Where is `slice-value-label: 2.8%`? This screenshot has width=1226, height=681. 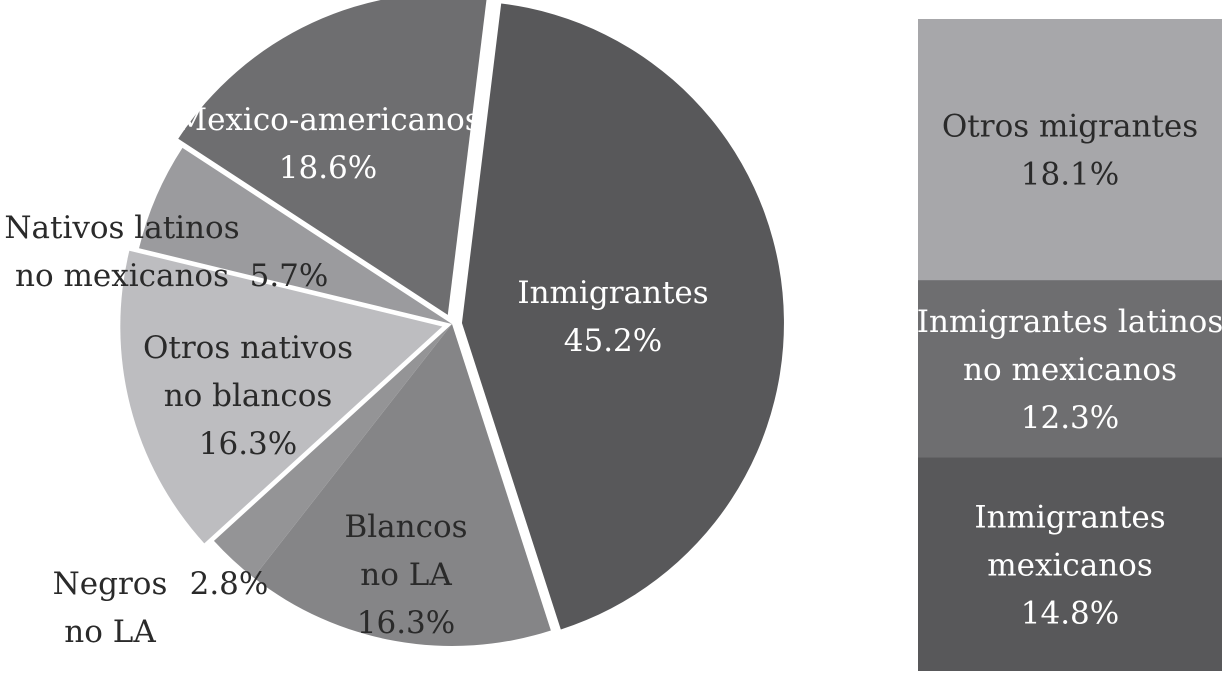
slice-value-label: 2.8% is located at coordinates (229, 584).